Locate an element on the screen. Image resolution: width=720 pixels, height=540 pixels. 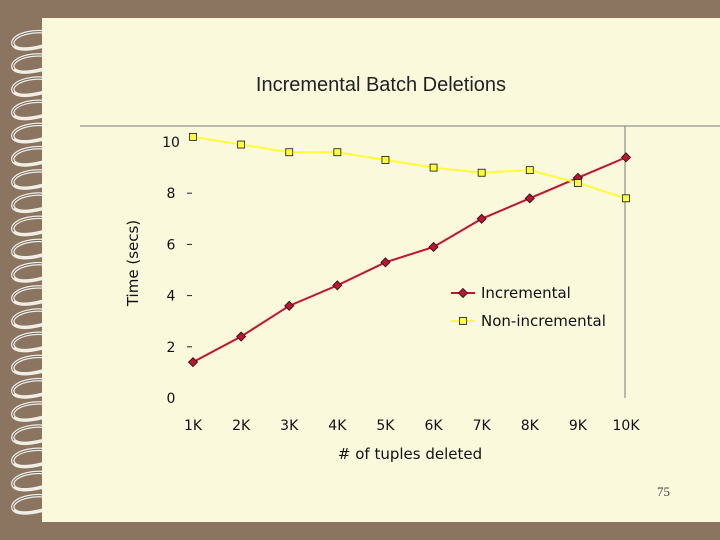
legend-item-incremental: Incremental is located at coordinates (511, 293).